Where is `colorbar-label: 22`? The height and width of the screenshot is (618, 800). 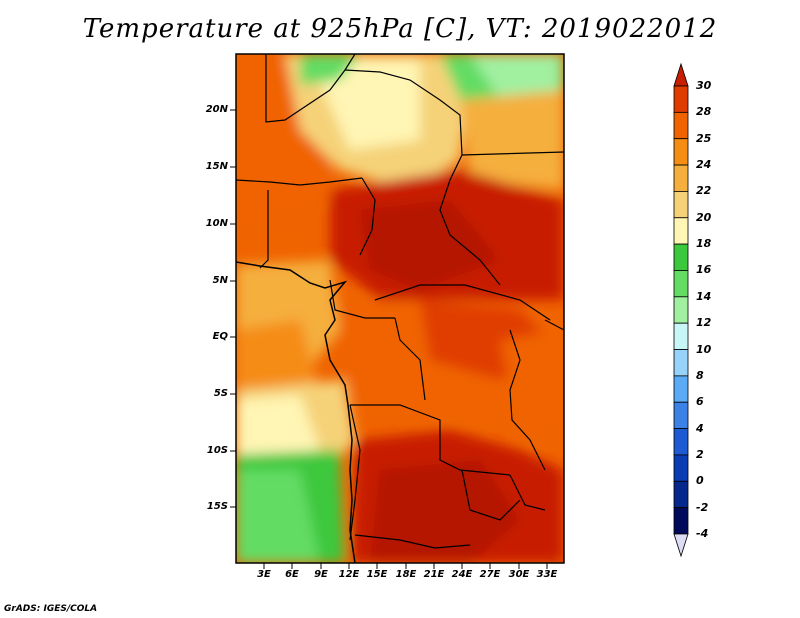
colorbar-label: 22 is located at coordinates (704, 191).